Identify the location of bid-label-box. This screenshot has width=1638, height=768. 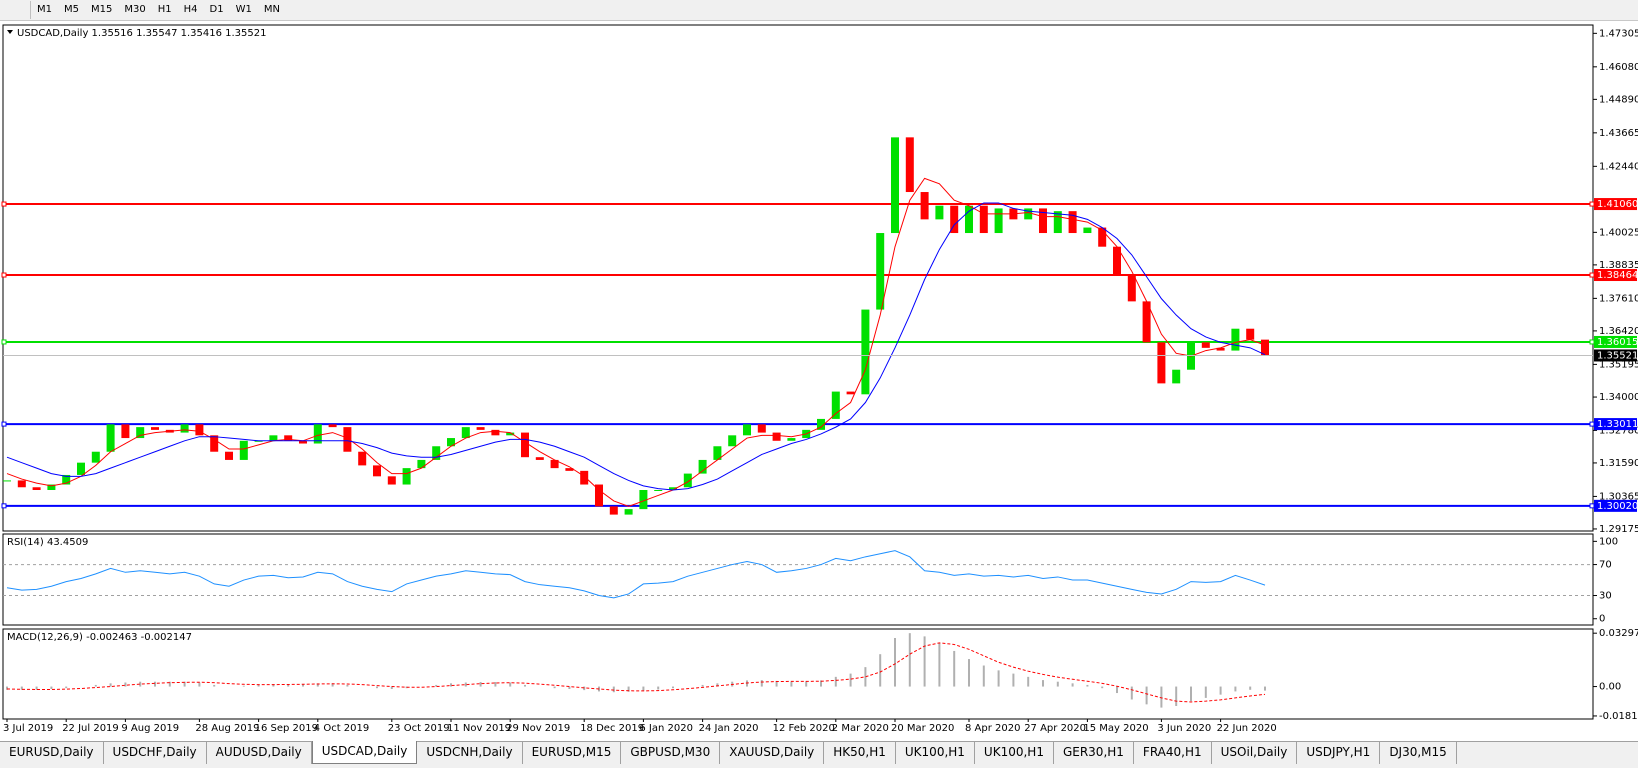
(1615, 355).